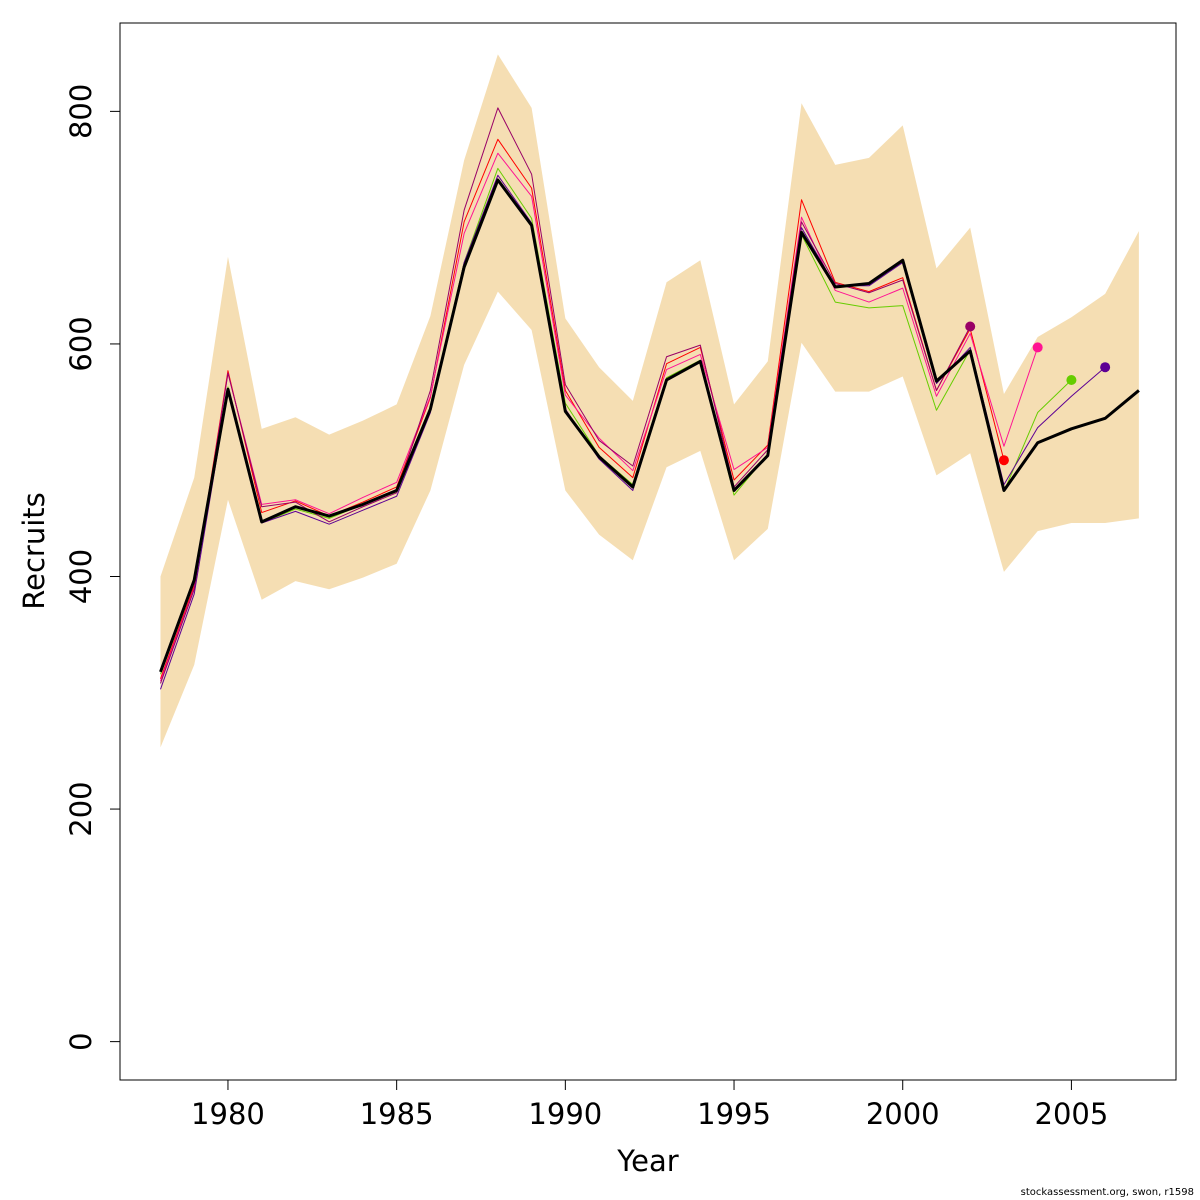  What do you see at coordinates (1038, 393) in the screenshot?
I see `series-end-markers` at bounding box center [1038, 393].